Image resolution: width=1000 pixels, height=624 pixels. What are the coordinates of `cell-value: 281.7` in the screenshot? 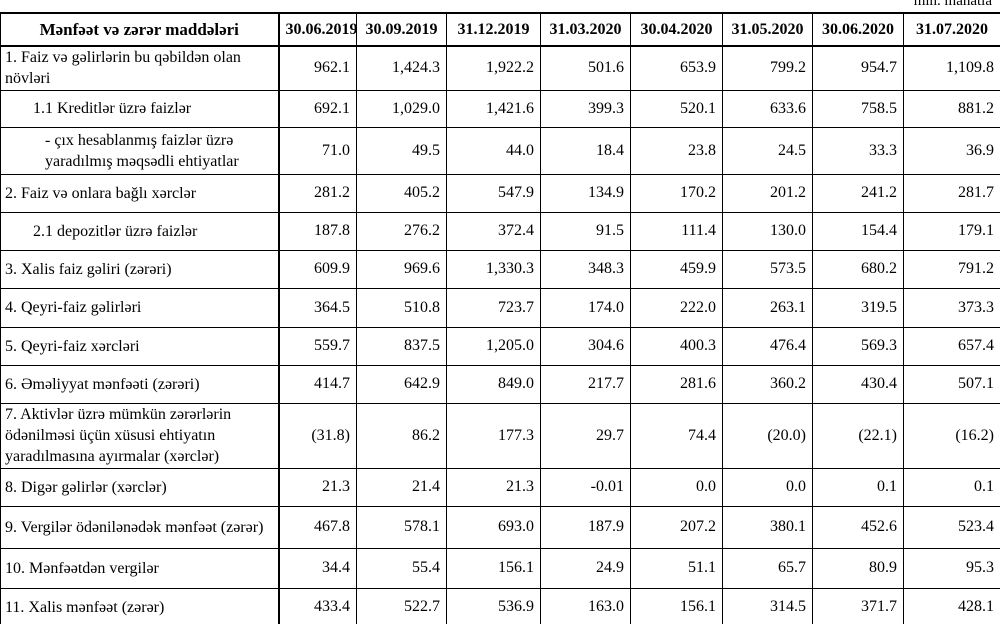 It's located at (951, 193).